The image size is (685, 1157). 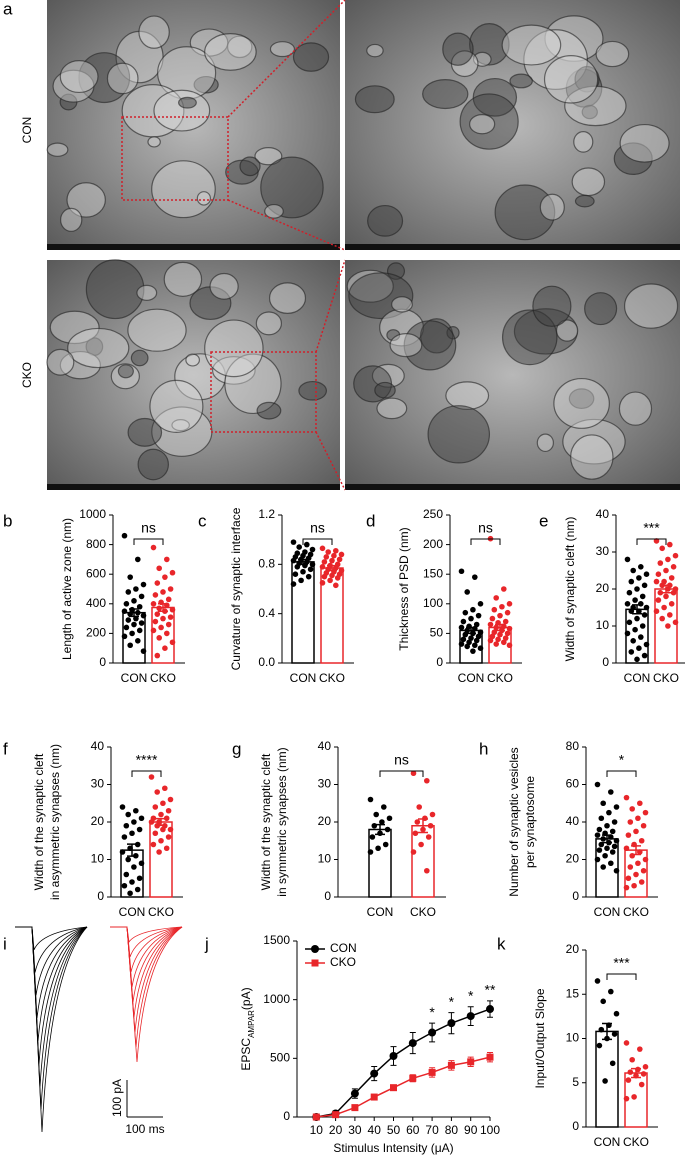 I want to click on y-tick-label: 80, so click(x=573, y=746).